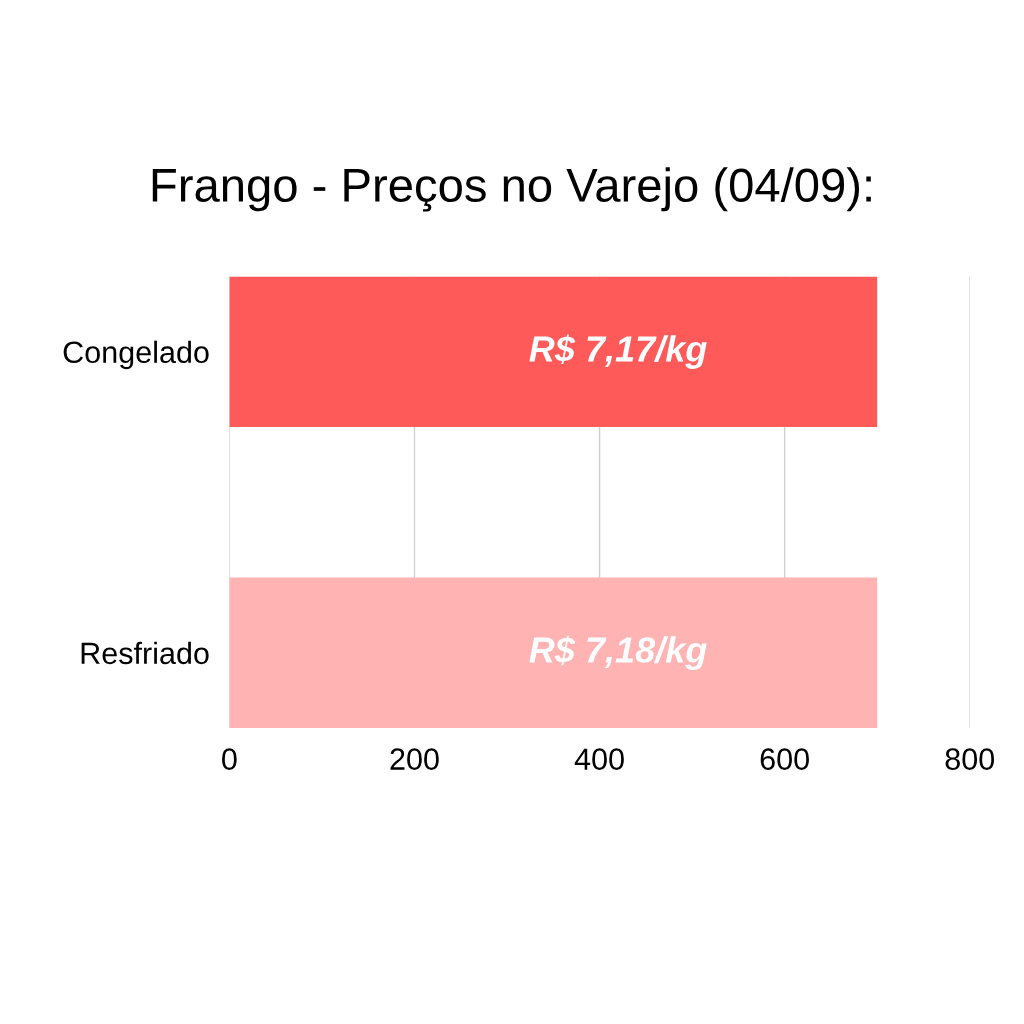  I want to click on data-label: R$ 7,17/kg, so click(618, 351).